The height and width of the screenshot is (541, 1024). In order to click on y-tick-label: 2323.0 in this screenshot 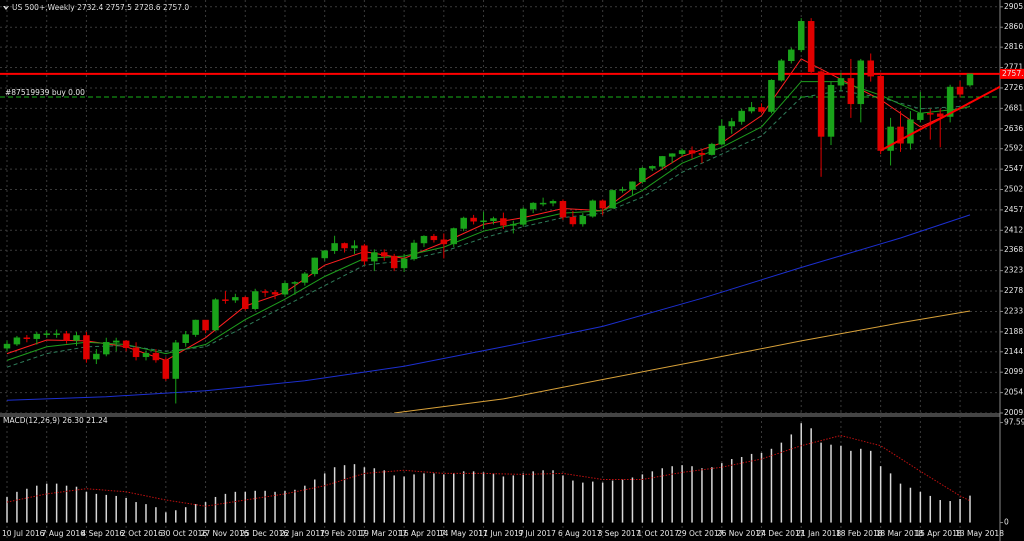, I will do `click(1014, 270)`.